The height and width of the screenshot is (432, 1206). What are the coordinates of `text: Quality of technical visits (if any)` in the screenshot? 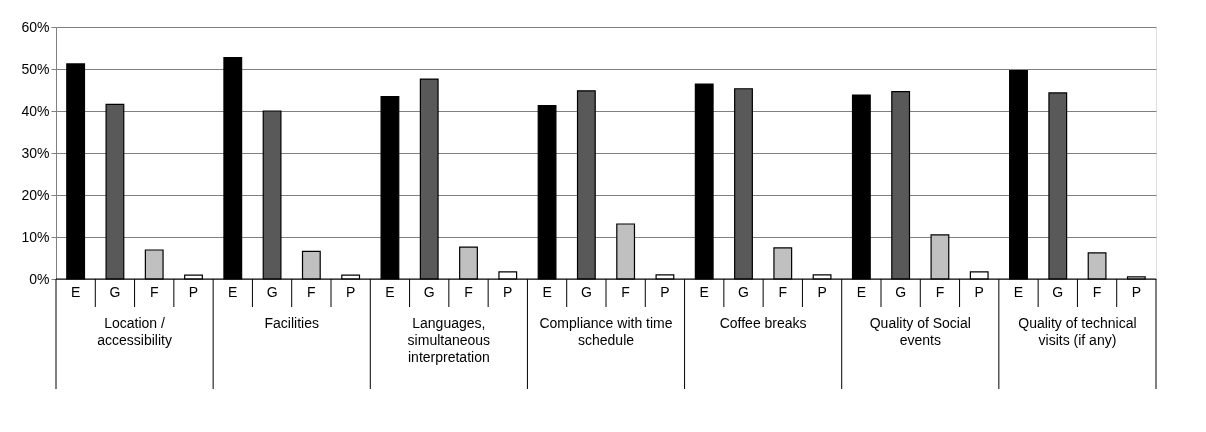 It's located at (1077, 331).